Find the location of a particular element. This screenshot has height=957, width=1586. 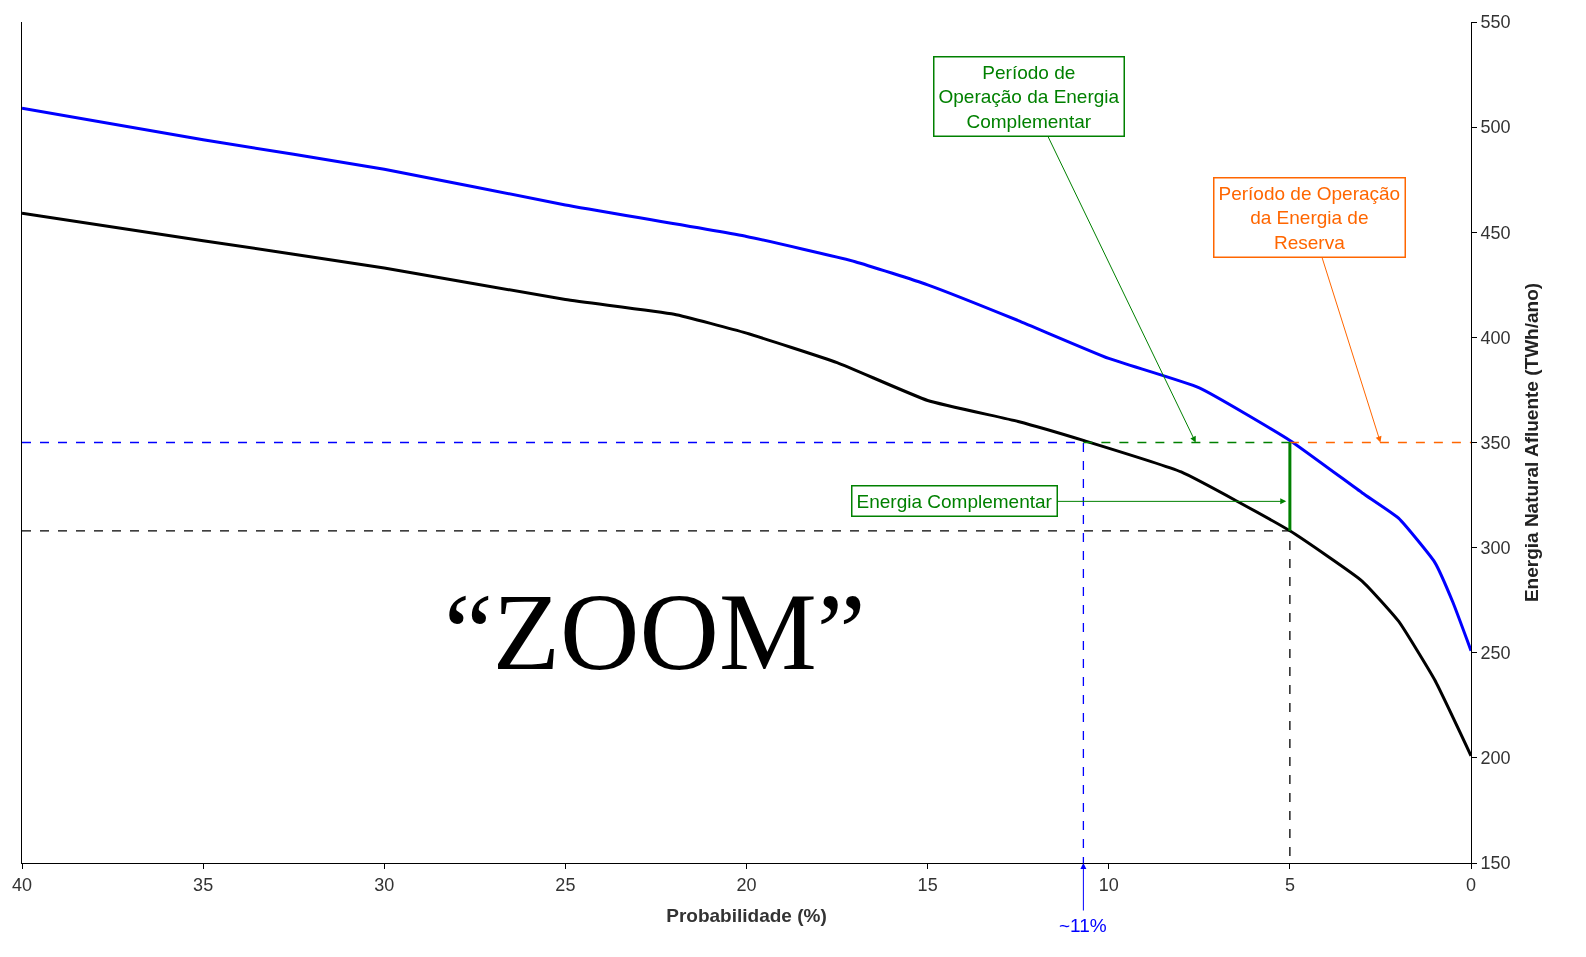

x-tick-label: 25 is located at coordinates (565, 884).